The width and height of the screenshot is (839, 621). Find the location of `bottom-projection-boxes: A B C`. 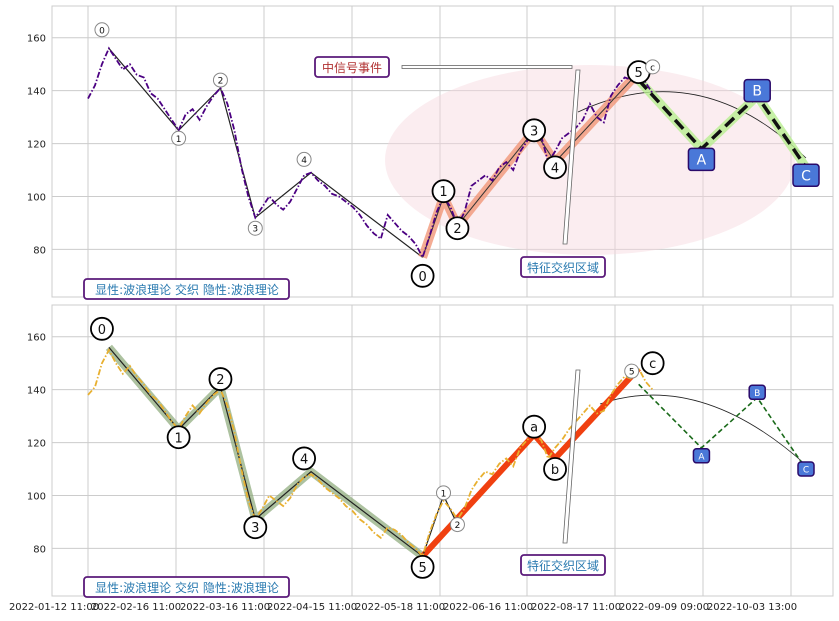

bottom-projection-boxes: A B C is located at coordinates (753, 430).